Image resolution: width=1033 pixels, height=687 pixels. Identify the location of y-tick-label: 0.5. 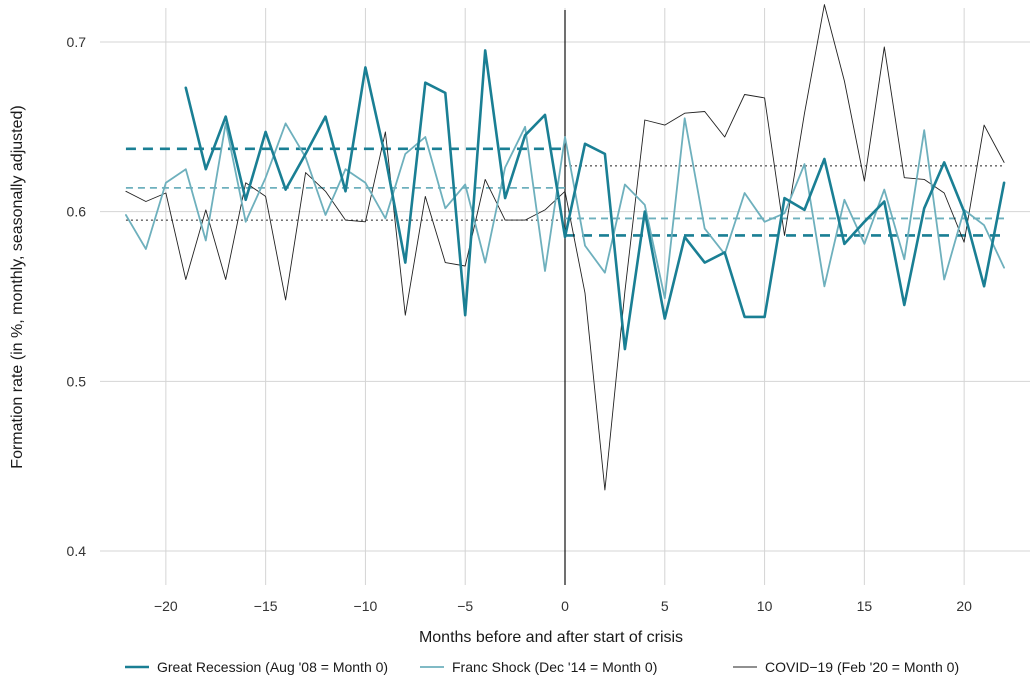
(77, 381).